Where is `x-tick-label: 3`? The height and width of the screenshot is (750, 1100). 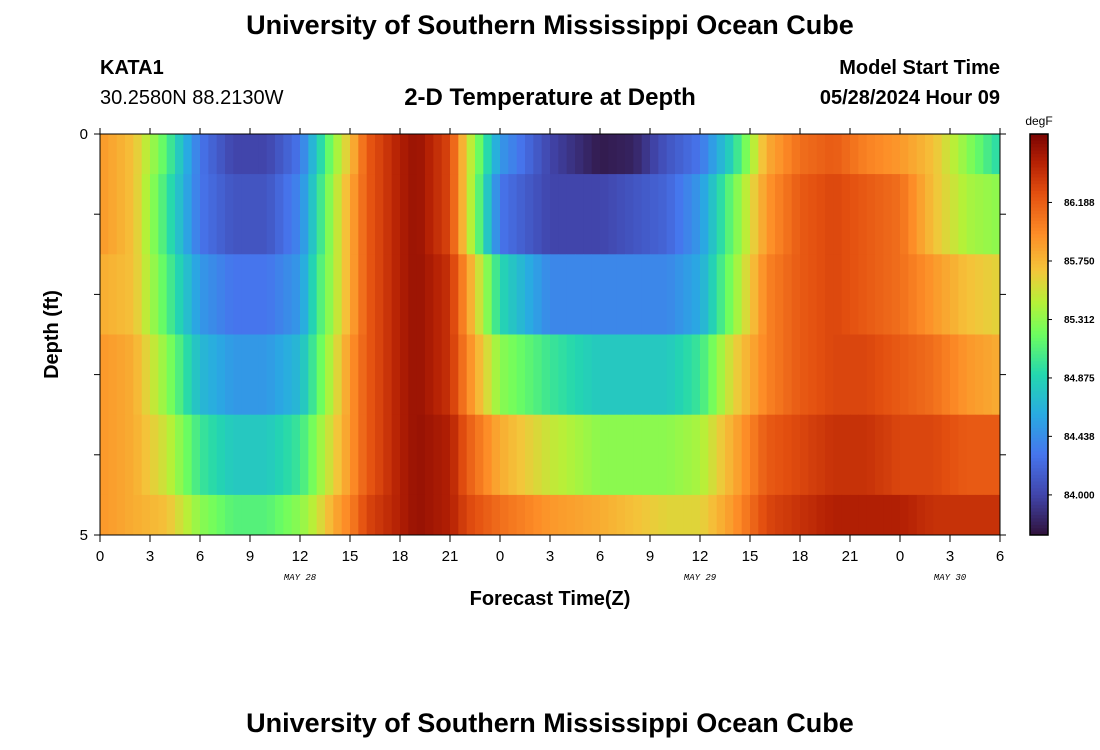
x-tick-label: 3 is located at coordinates (950, 556).